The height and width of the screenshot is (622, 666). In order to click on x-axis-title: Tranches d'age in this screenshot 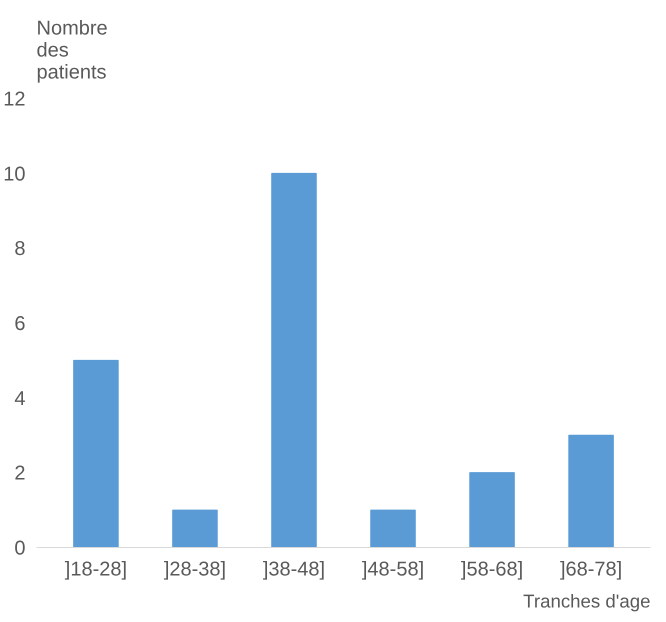, I will do `click(587, 601)`.